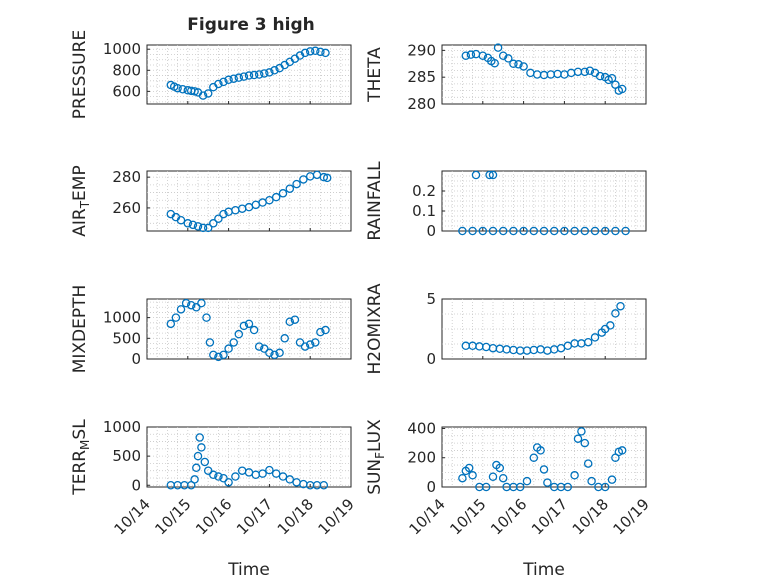  Describe the element at coordinates (336, 516) in the screenshot. I see `x-tick-label: 10/19` at that location.